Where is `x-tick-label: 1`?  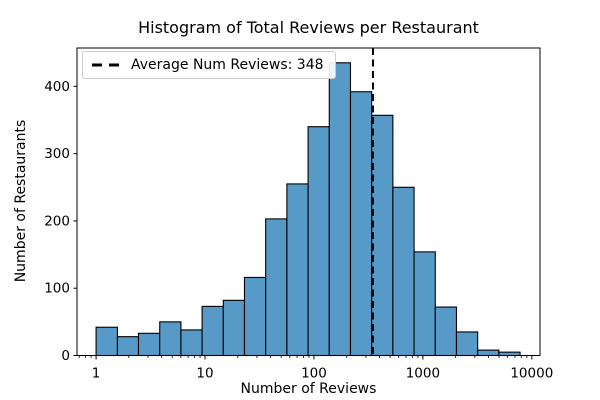
x-tick-label: 1 is located at coordinates (96, 374).